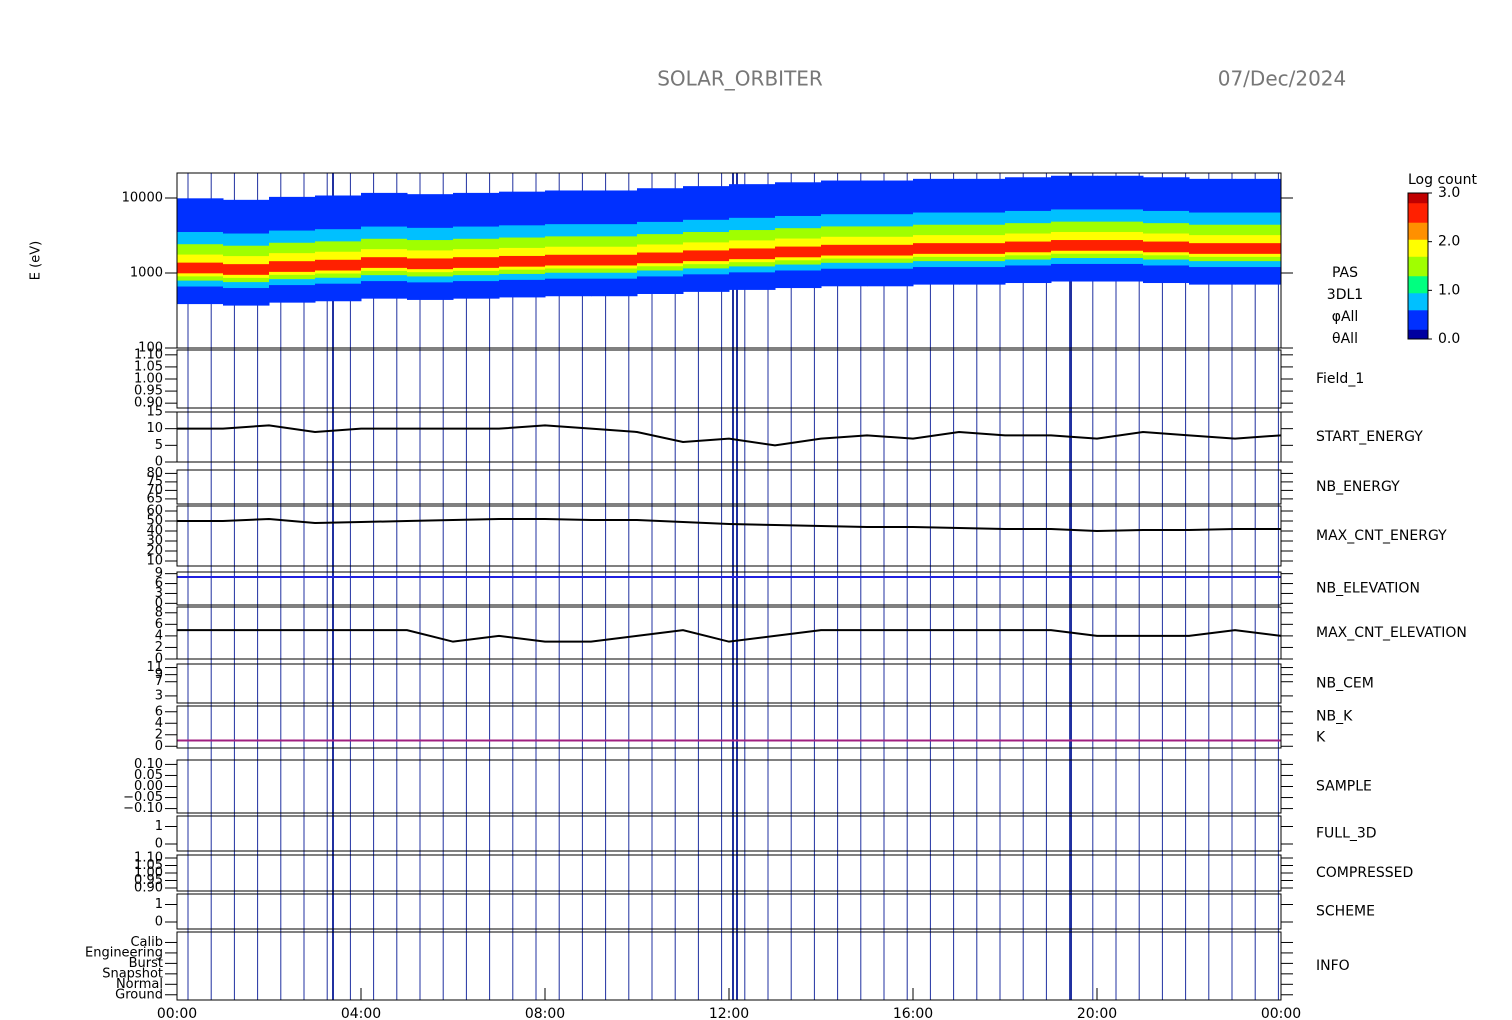 The height and width of the screenshot is (1020, 1512). Describe the element at coordinates (1321, 738) in the screenshot. I see `panel-label: K` at that location.